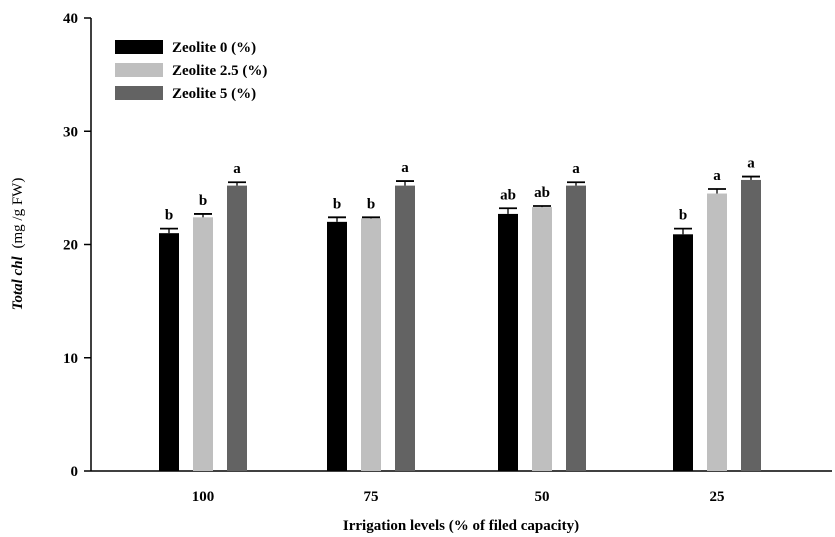 This screenshot has height=537, width=835. What do you see at coordinates (18, 213) in the screenshot?
I see `y-axis-title-rest: (mg /g FW)` at bounding box center [18, 213].